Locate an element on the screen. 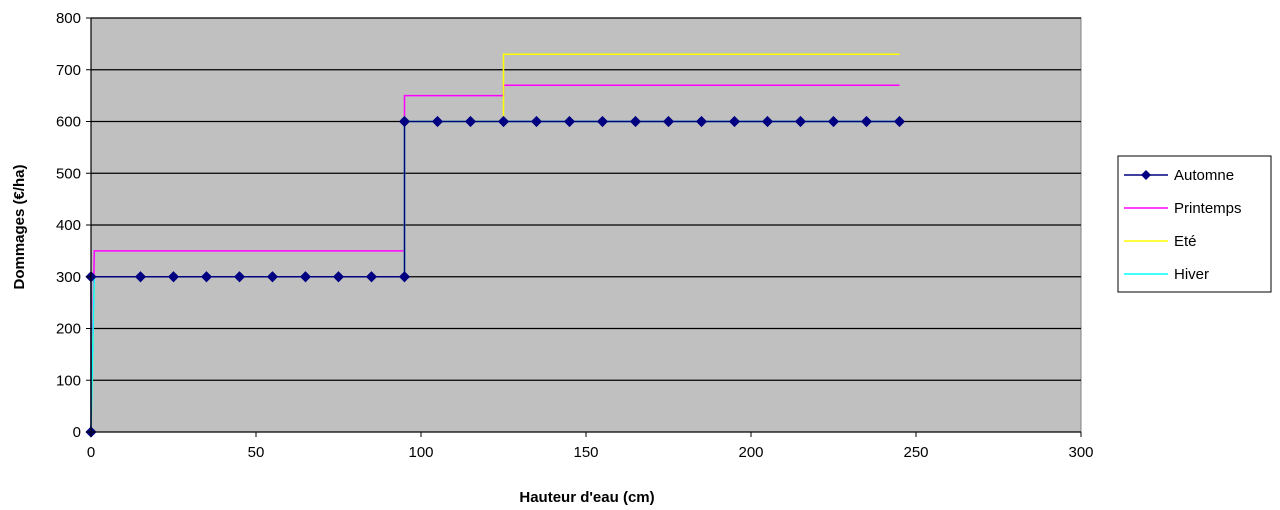  x-tick-label: 300 is located at coordinates (1080, 452).